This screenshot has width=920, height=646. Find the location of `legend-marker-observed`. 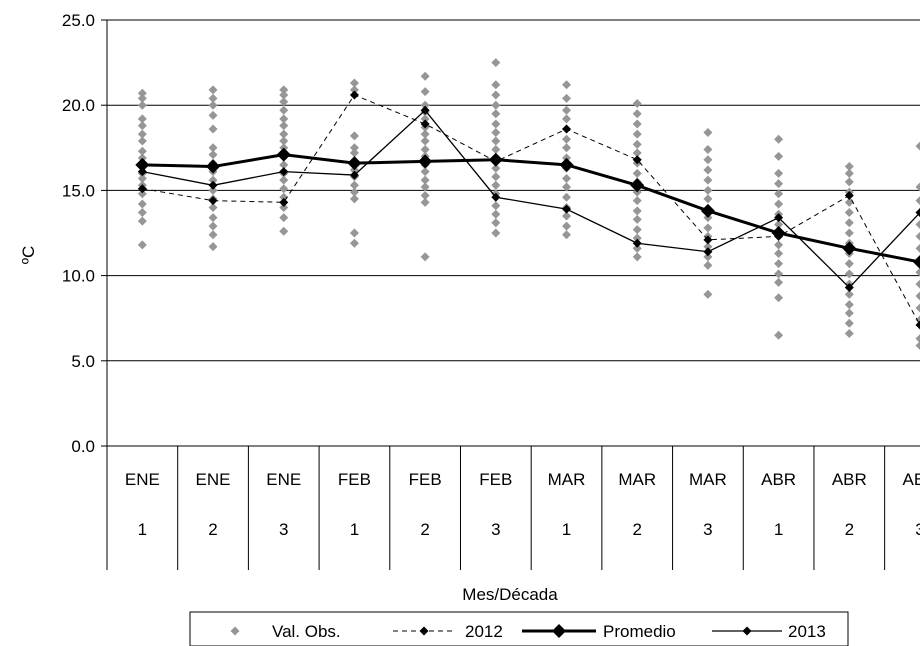

legend-marker-observed is located at coordinates (235, 631).